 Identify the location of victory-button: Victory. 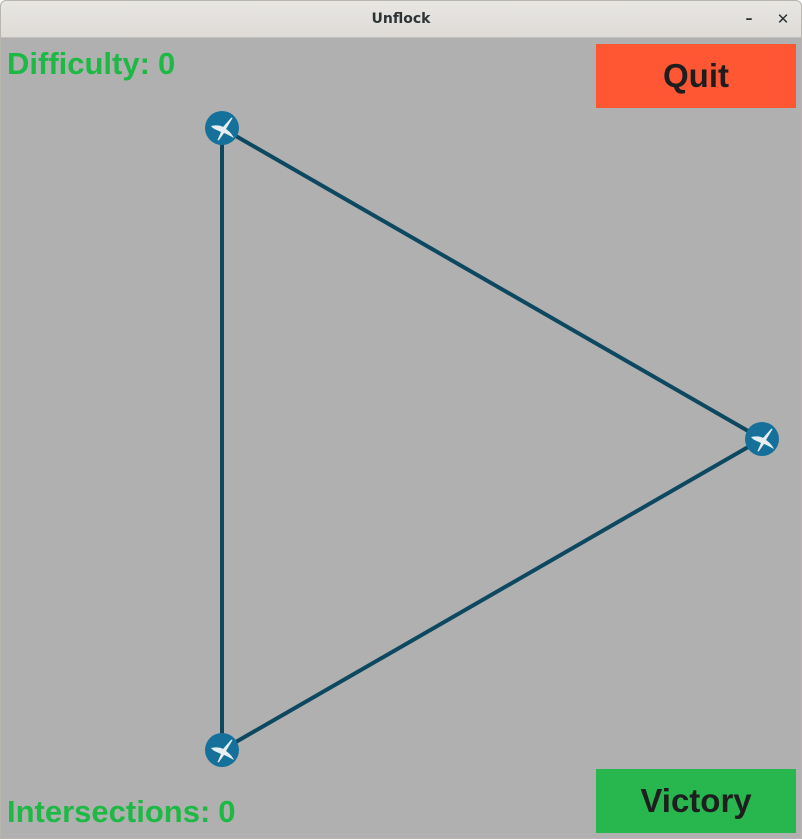
(696, 801).